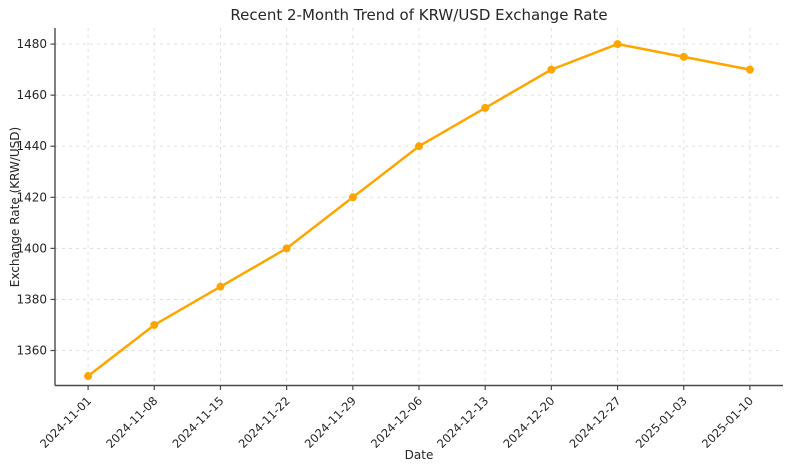 Image resolution: width=790 pixels, height=471 pixels. Describe the element at coordinates (31, 44) in the screenshot. I see `y-tick-label: 1480` at that location.